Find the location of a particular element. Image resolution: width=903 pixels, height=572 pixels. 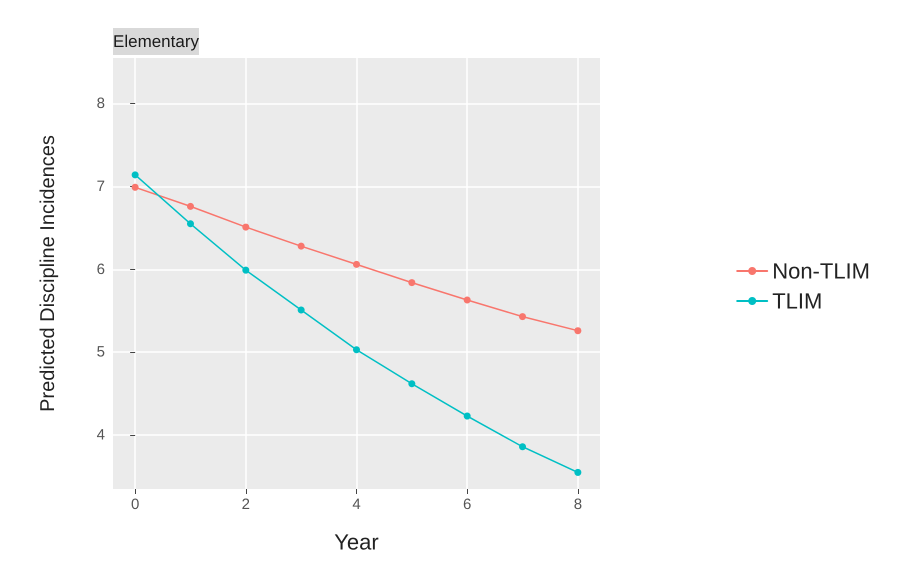

x-tick-label: 6 is located at coordinates (467, 504).